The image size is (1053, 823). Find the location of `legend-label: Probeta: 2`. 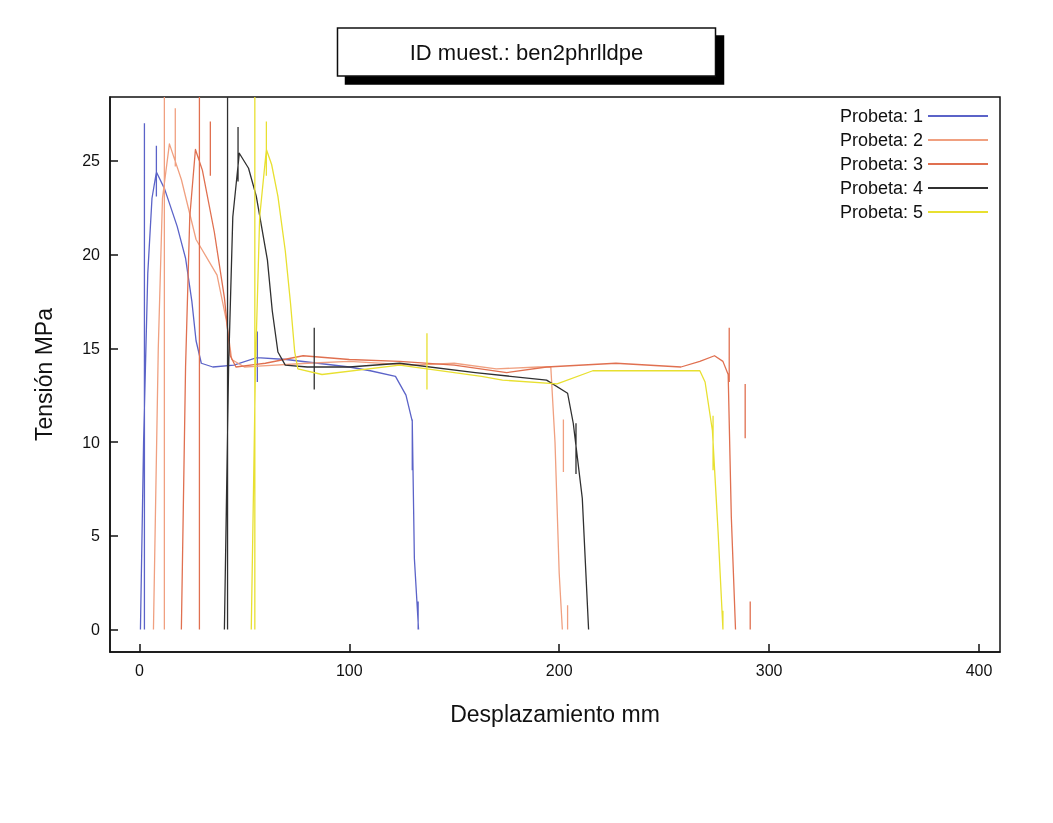

legend-label: Probeta: 2 is located at coordinates (881, 140).